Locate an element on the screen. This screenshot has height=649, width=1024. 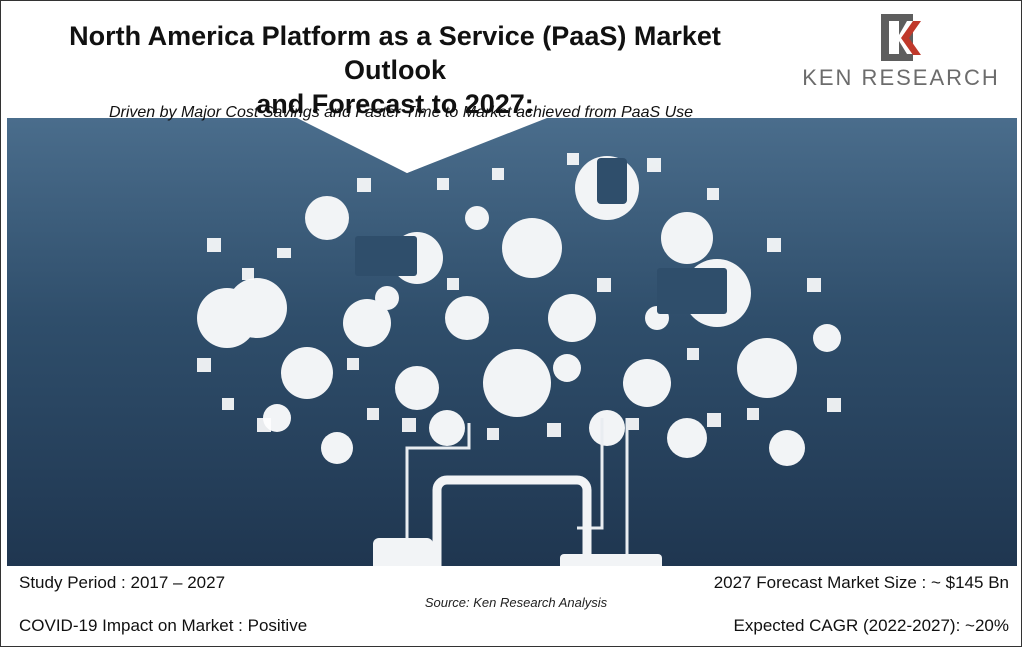
title-line-2: and Forecast to 2027: is located at coordinates (395, 104).